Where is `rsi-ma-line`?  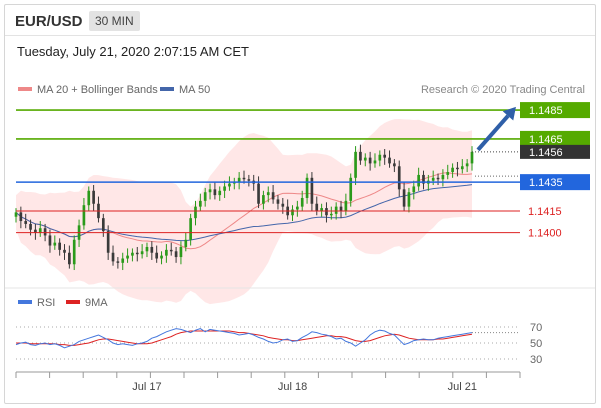 rsi-ma-line is located at coordinates (244, 338).